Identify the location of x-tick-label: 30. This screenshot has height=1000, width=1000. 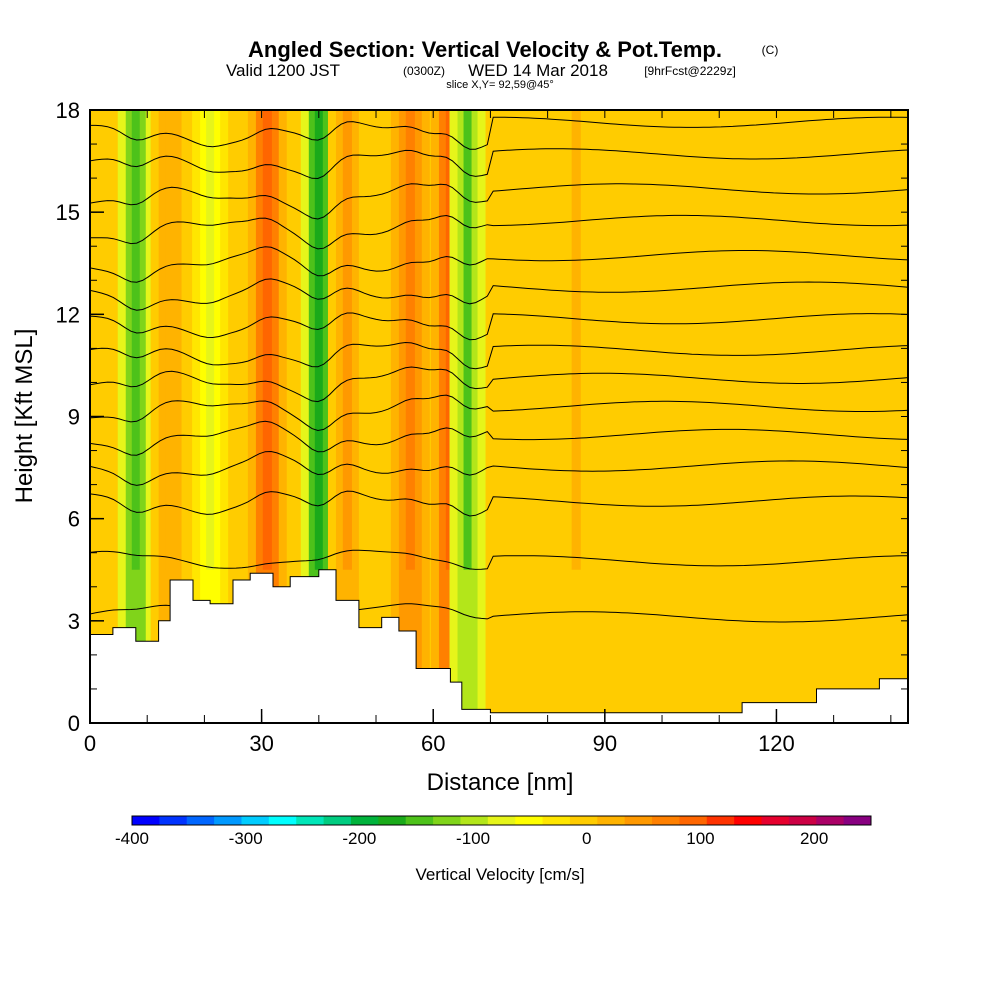
(261, 743).